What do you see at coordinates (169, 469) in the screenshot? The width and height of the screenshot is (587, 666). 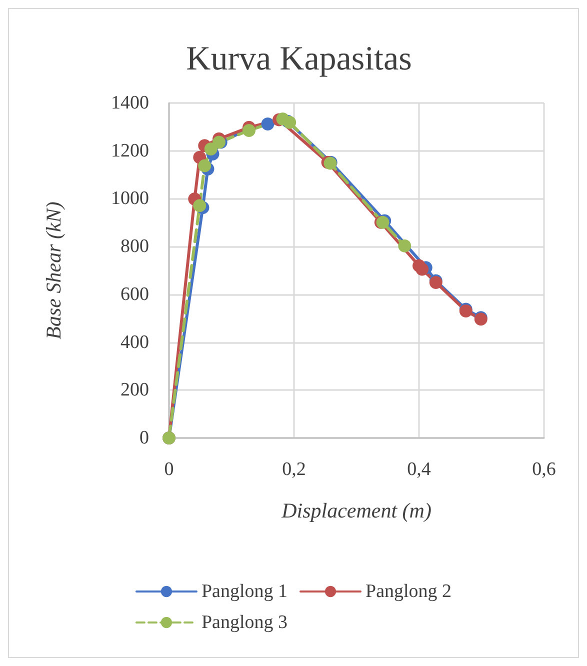 I see `x-tick-label: 0` at bounding box center [169, 469].